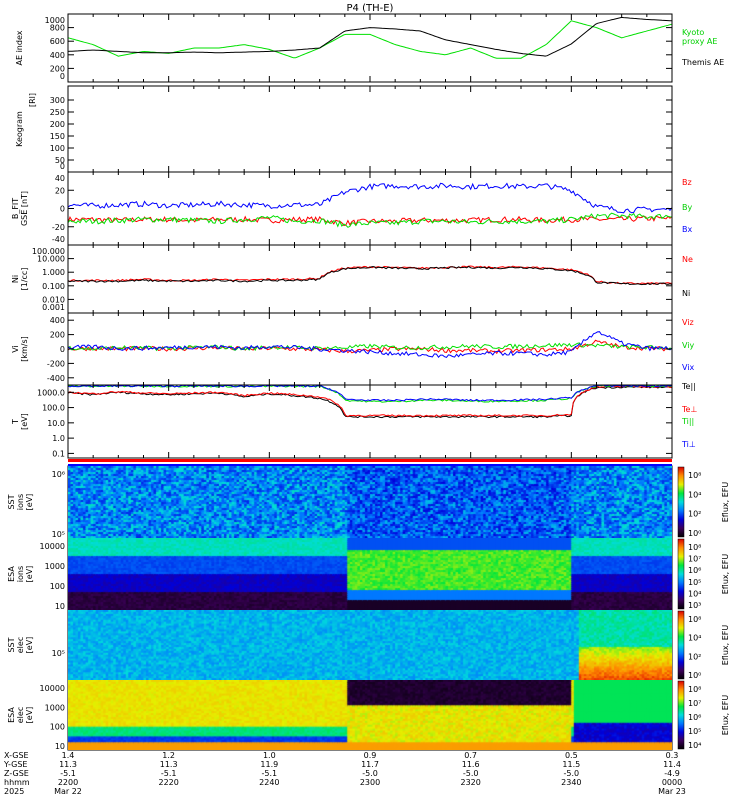 This screenshot has width=750, height=800. Describe the element at coordinates (571, 755) in the screenshot. I see `x-tick-label-x: 0.5` at that location.